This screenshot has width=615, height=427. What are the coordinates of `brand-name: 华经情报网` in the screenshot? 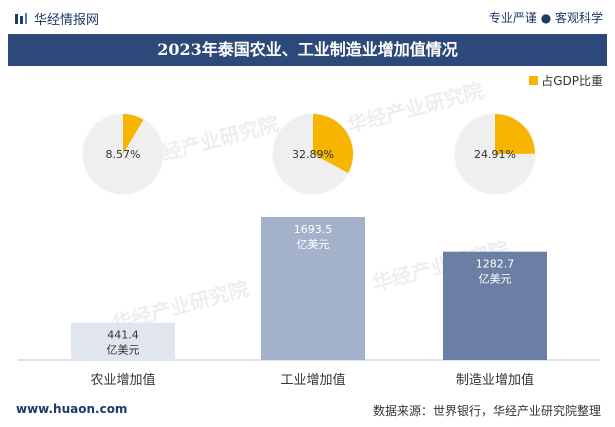 It's located at (67, 20).